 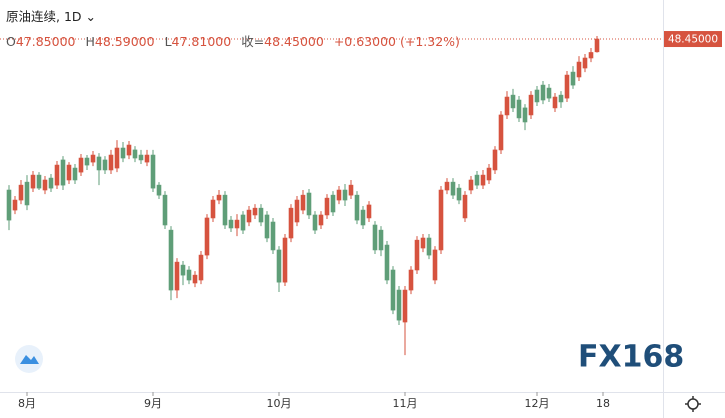 I want to click on symbol-row: 原油连续, 1D ⌄, so click(x=238, y=15).